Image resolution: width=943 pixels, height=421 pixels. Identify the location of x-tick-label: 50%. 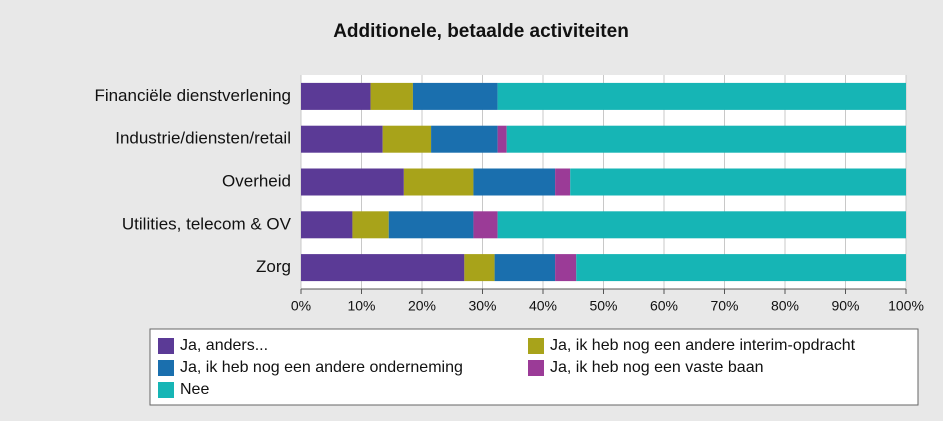
(603, 306).